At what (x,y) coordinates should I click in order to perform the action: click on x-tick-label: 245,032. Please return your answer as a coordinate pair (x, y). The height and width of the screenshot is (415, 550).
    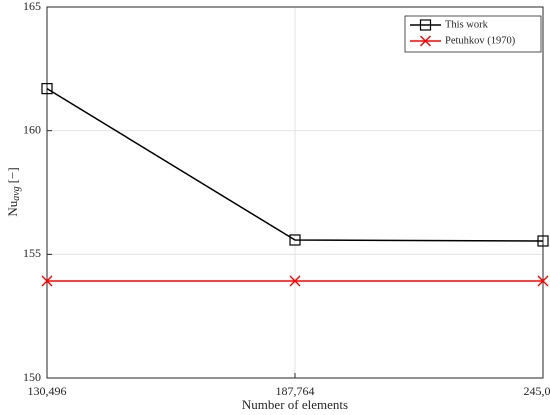
    Looking at the image, I should click on (537, 391).